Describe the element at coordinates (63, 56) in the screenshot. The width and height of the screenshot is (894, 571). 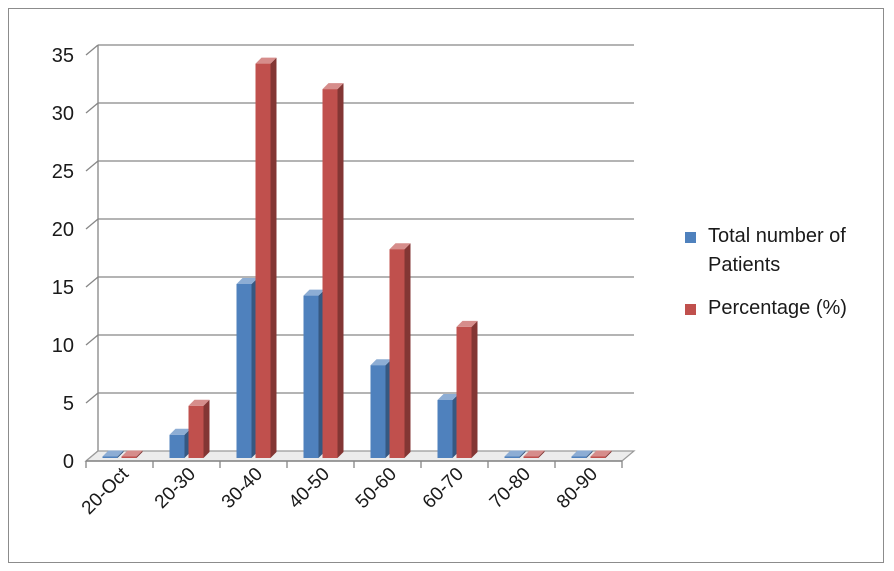
I see `y-tick-label: 35` at that location.